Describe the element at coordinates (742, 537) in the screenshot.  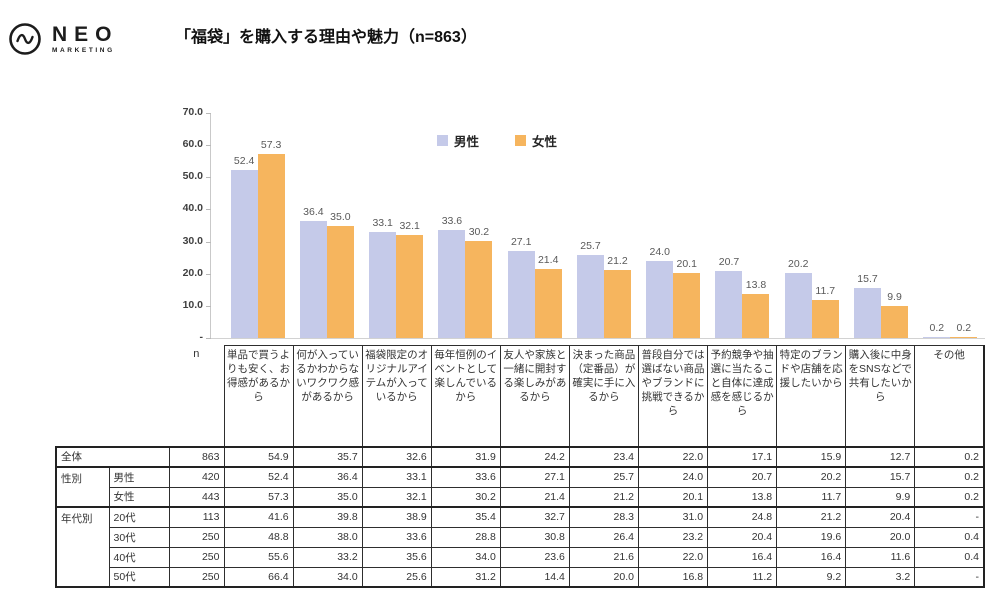
I see `value-cell: 20.4` at that location.